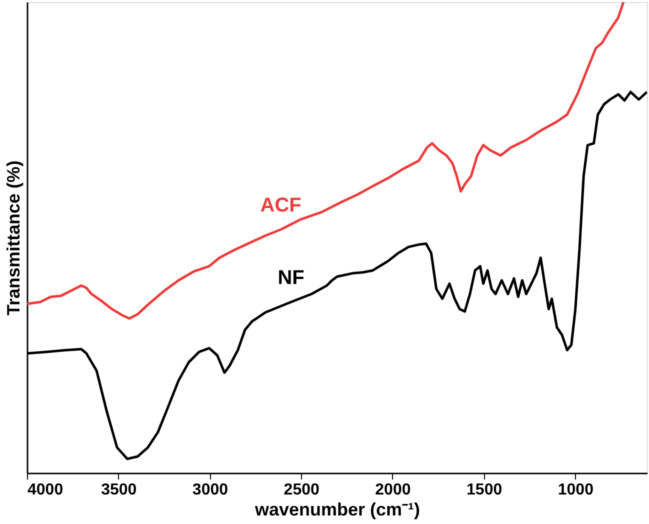 Image resolution: width=649 pixels, height=524 pixels. What do you see at coordinates (210, 490) in the screenshot?
I see `x-tick-label: 3000` at bounding box center [210, 490].